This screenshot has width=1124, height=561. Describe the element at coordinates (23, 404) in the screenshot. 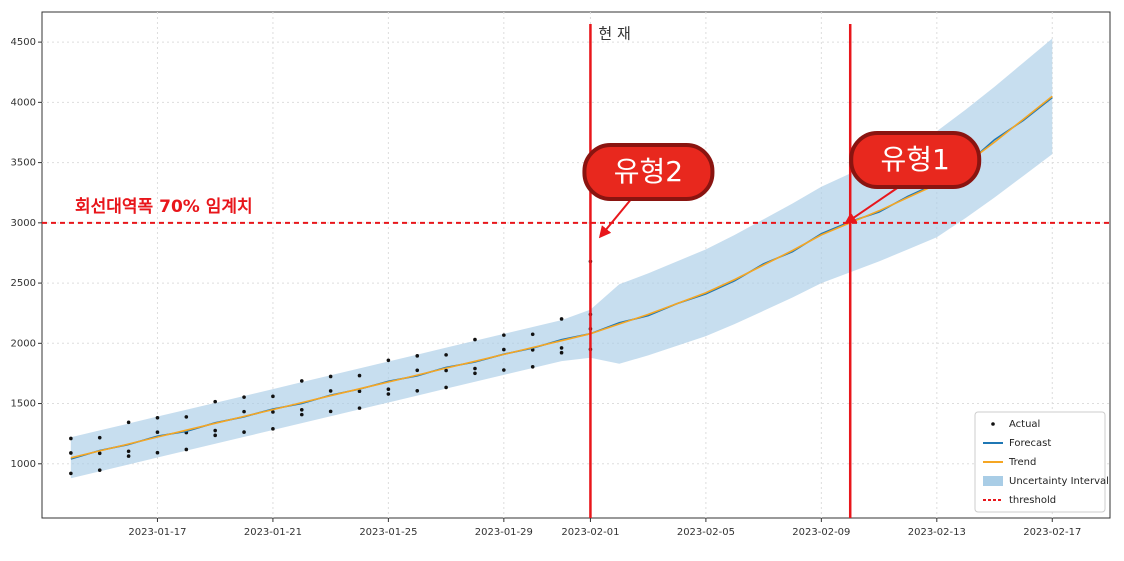

I see `y-tick-label: 1500` at that location.